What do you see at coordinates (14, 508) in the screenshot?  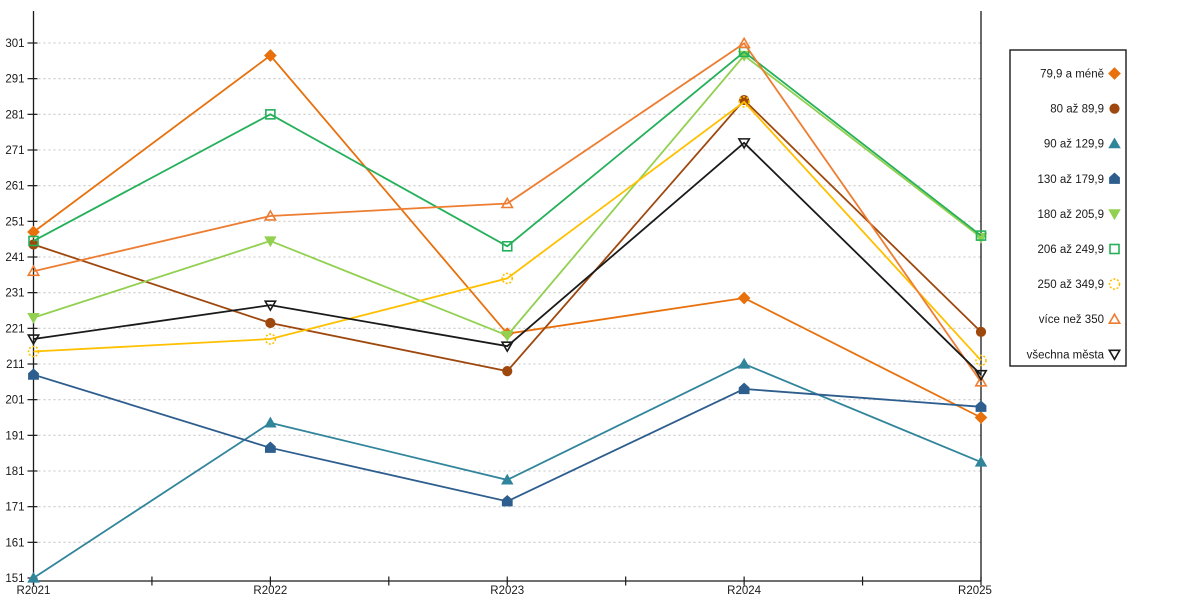 I see `y-tick-label: 171` at bounding box center [14, 508].